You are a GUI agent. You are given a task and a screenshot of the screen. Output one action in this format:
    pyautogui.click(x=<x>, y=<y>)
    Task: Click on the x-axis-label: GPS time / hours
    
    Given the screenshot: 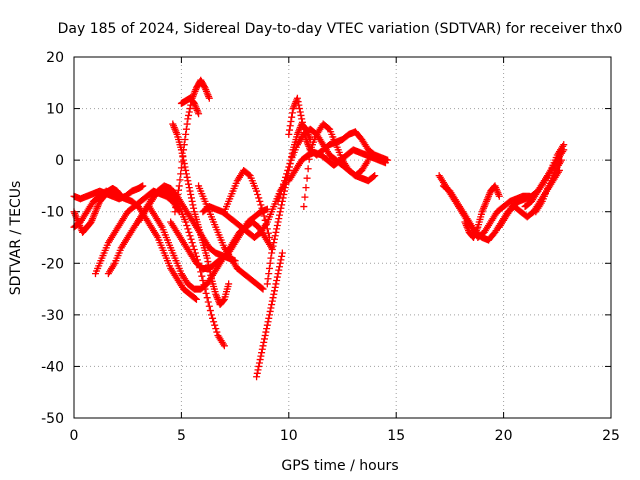 What is the action you would take?
    pyautogui.click(x=339, y=466)
    